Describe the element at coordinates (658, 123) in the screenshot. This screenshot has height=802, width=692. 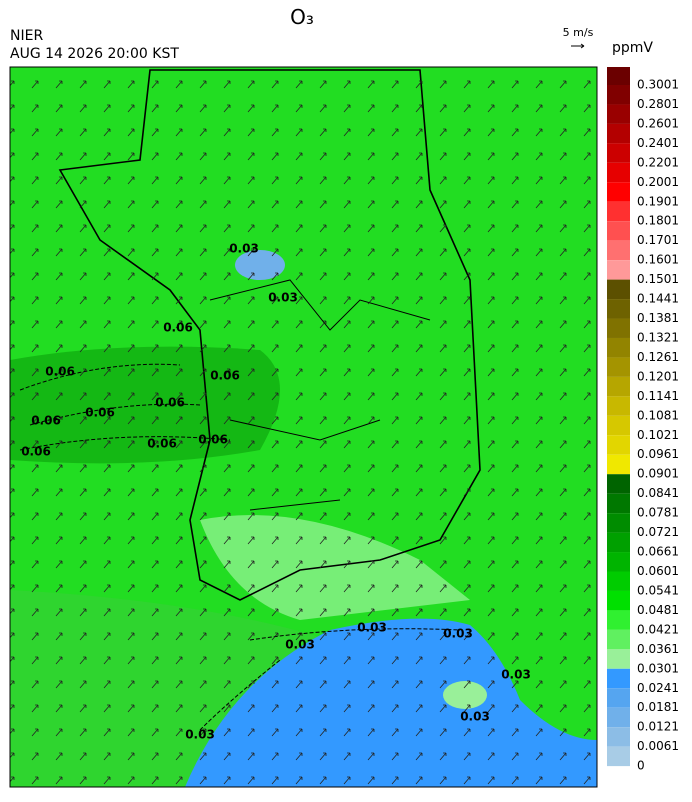
I see `colorbar-label: 0.2601` at that location.